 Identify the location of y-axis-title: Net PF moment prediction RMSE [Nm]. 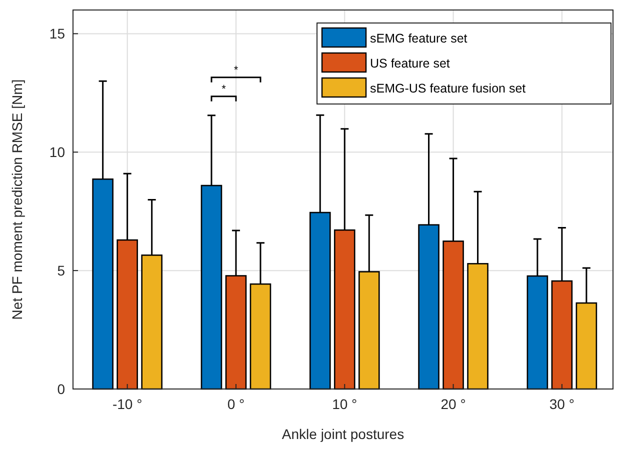
(17, 199).